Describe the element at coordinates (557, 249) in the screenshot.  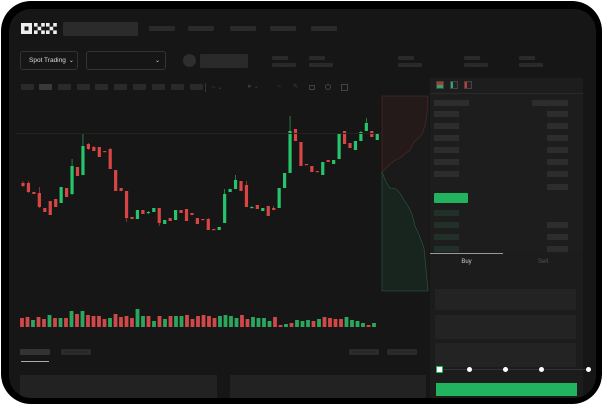
I see `bid-amount` at that location.